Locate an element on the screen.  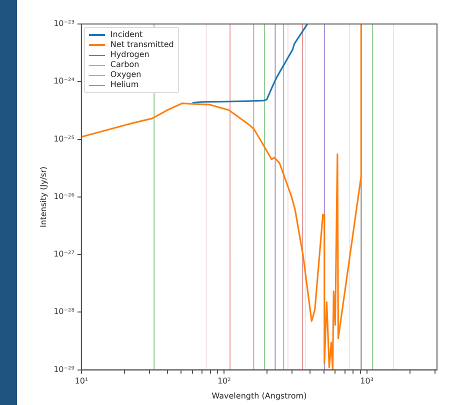
y-axis-title: Intensity (Jy/sr) is located at coordinates (43, 197).